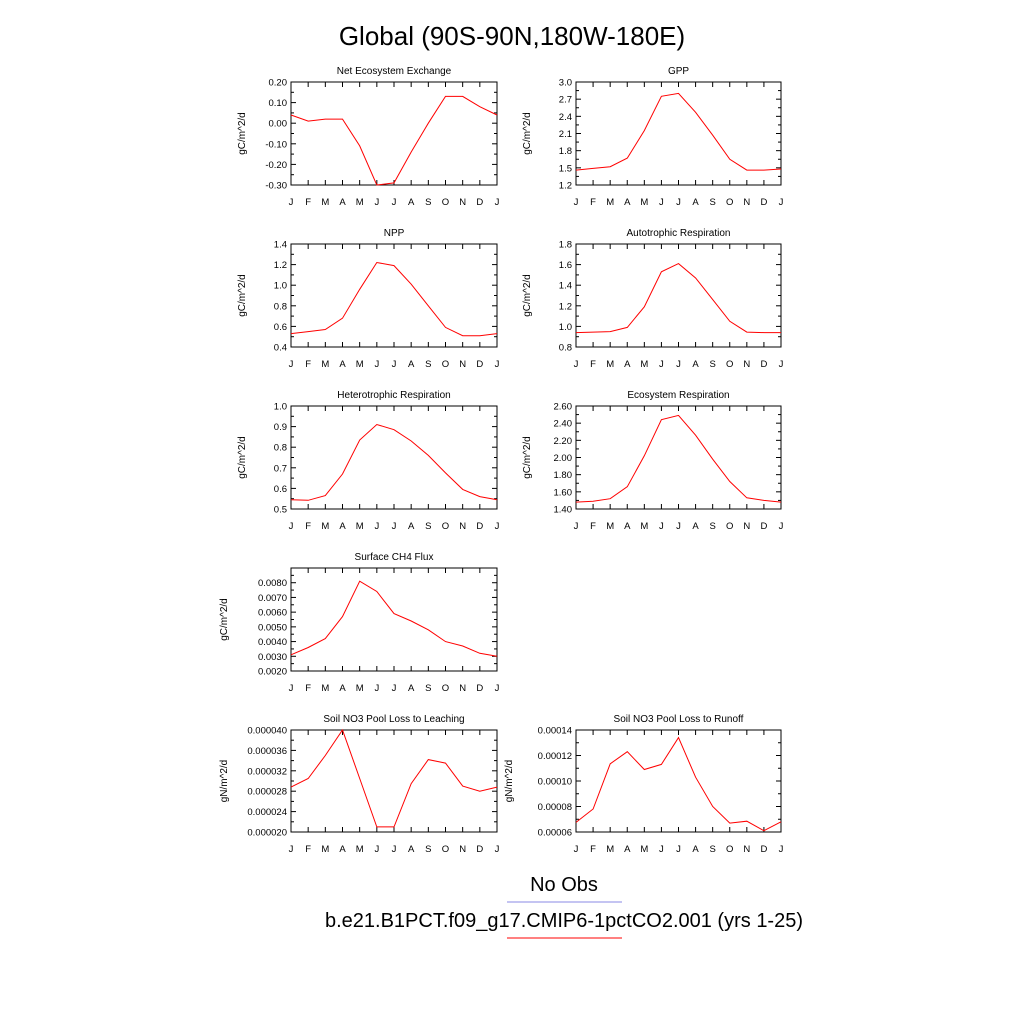 Image resolution: width=1024 pixels, height=1024 pixels. I want to click on y-tick-label: 2.20, so click(563, 441).